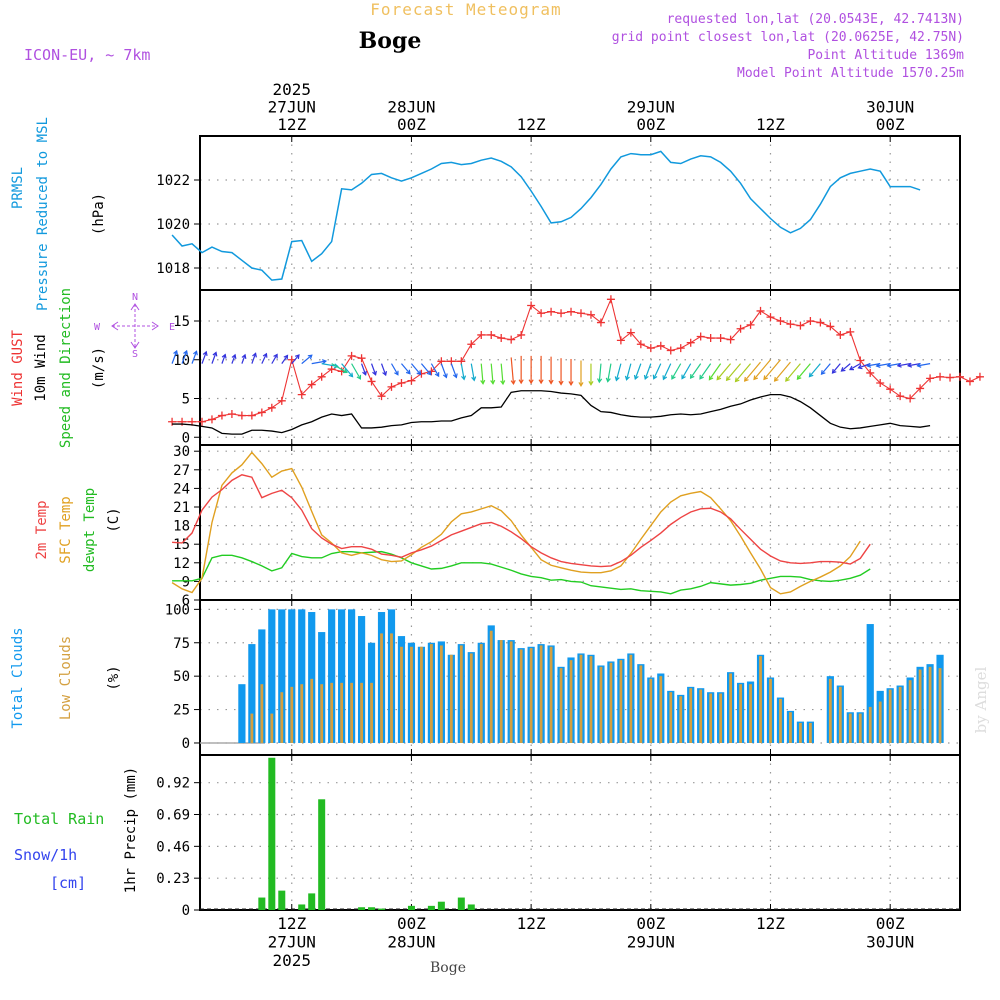 The height and width of the screenshot is (1000, 1000). Describe the element at coordinates (981, 699) in the screenshot. I see `watermark: by Angel` at that location.